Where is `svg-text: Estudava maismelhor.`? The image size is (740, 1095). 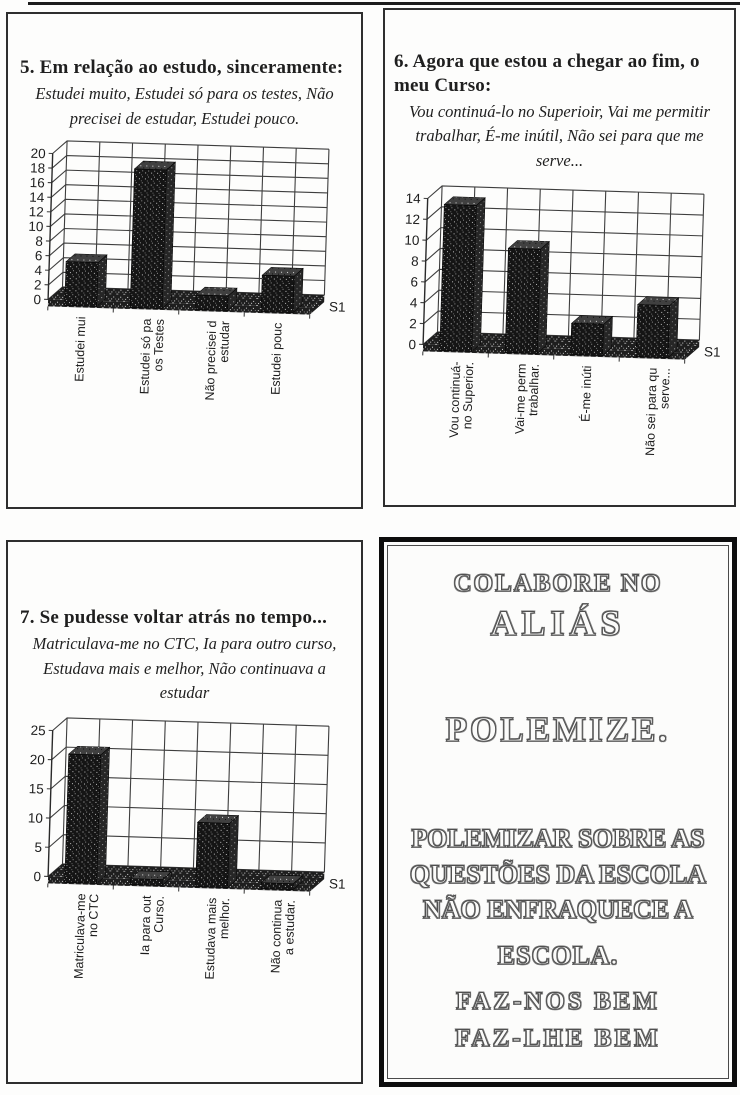
svg-text: Estudava maismelhor. is located at coordinates (218, 938).